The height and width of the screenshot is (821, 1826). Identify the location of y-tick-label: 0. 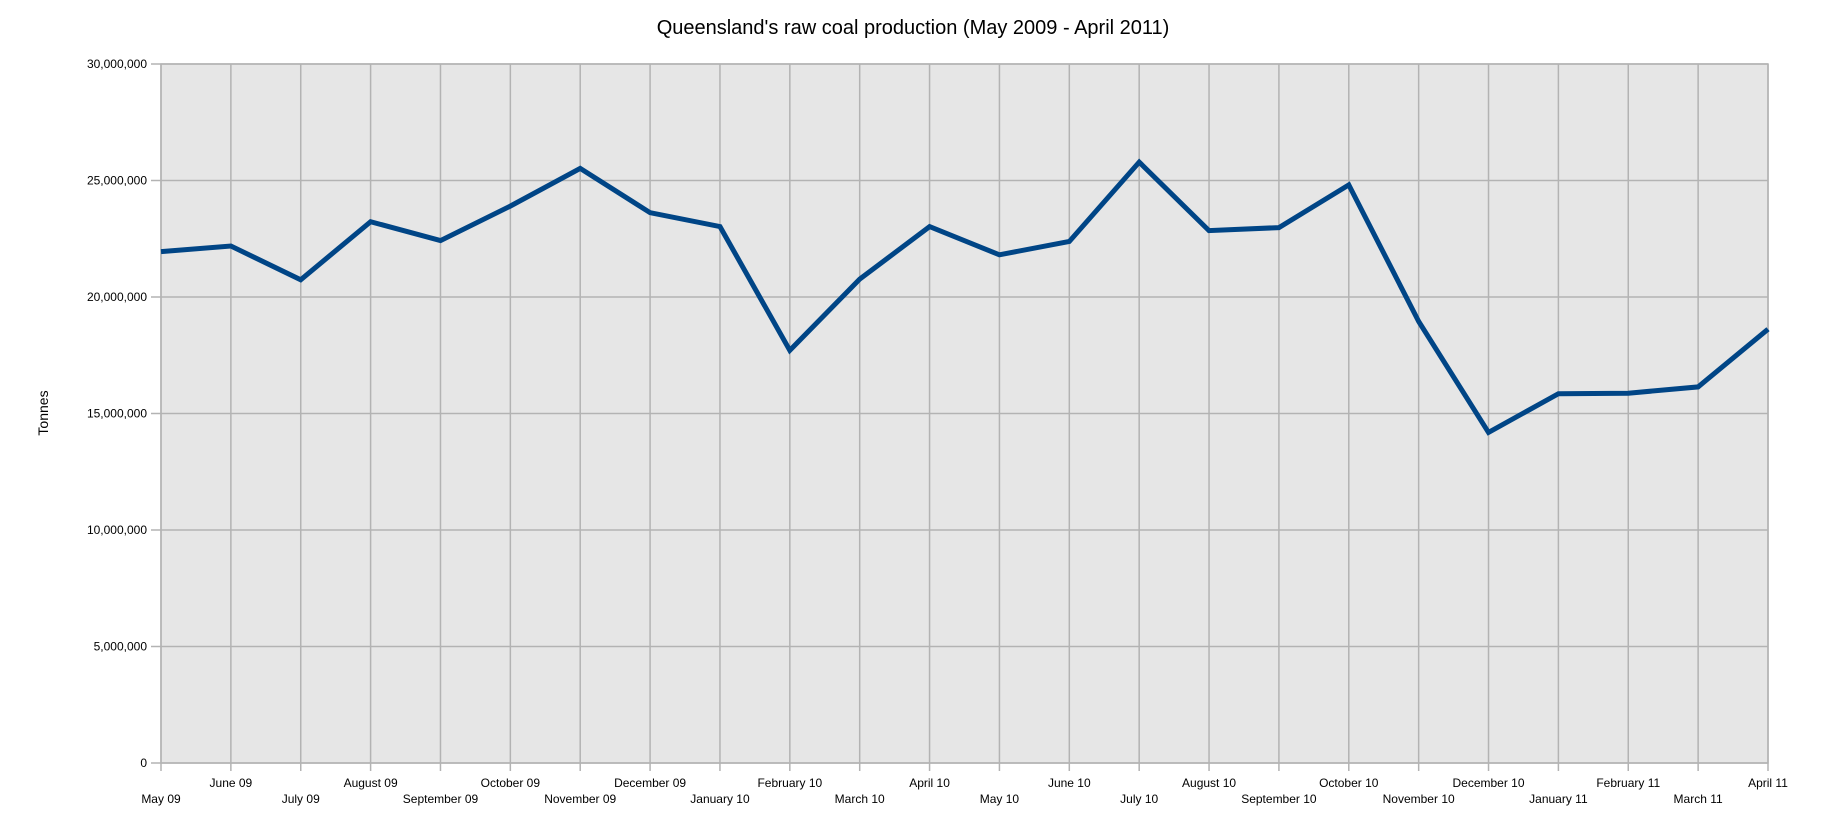
(143, 763).